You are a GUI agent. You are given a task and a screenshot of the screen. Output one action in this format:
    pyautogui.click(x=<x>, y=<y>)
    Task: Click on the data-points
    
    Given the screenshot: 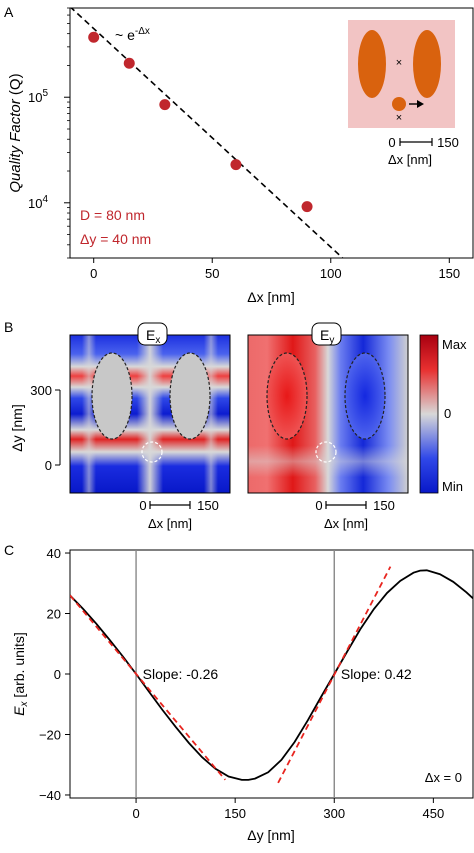 What is the action you would take?
    pyautogui.click(x=200, y=122)
    